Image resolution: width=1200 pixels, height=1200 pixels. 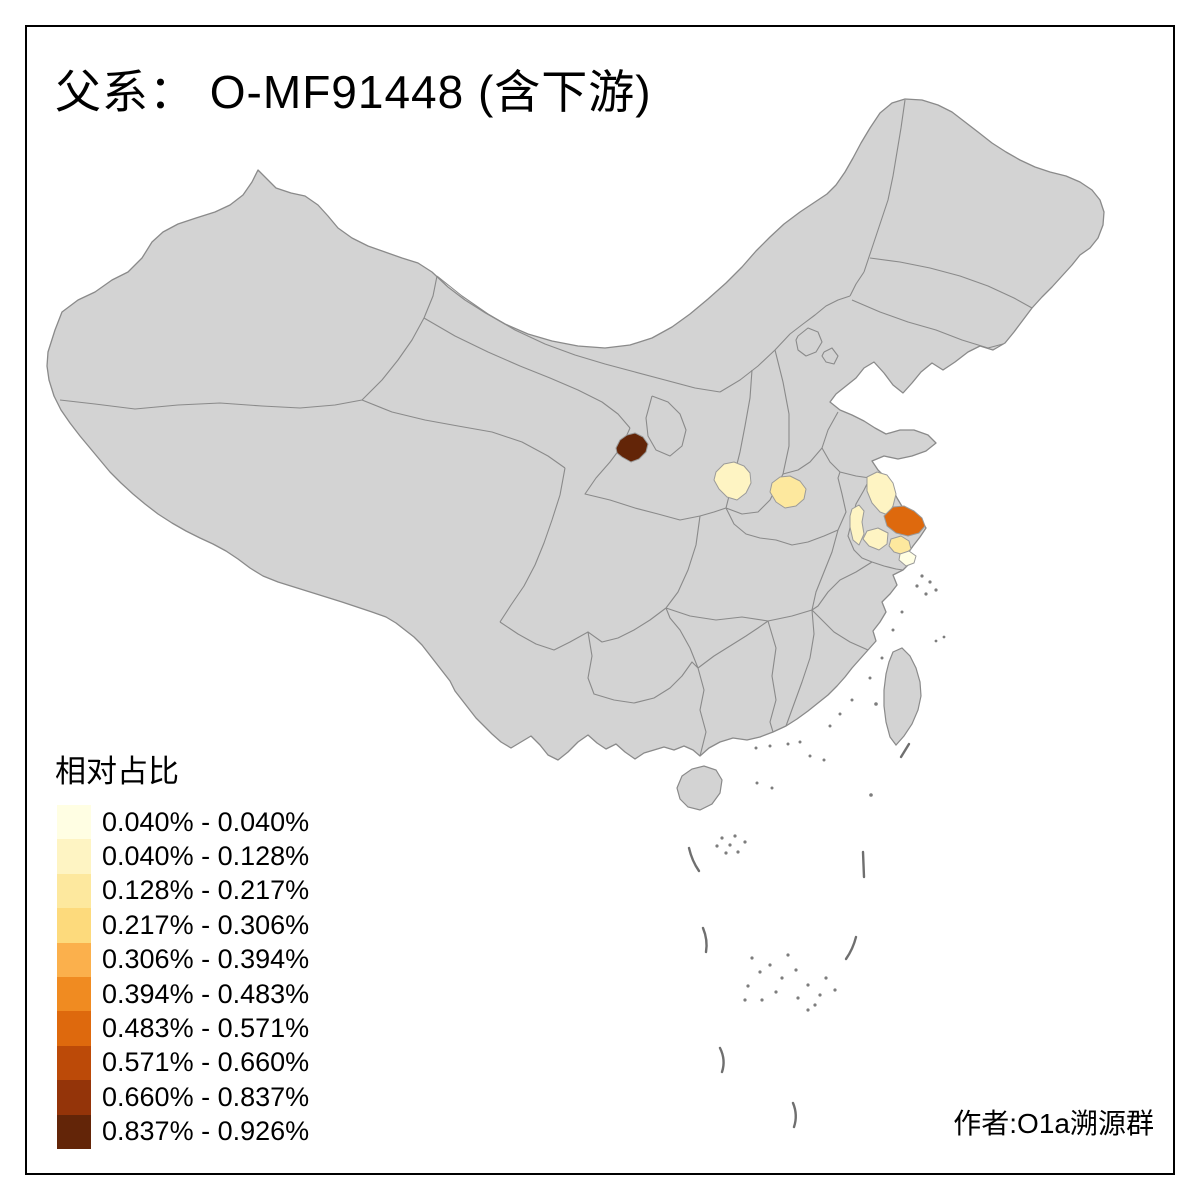 What do you see at coordinates (206, 1131) in the screenshot?
I see `legend-item-label: 0.837% - 0.926%` at bounding box center [206, 1131].